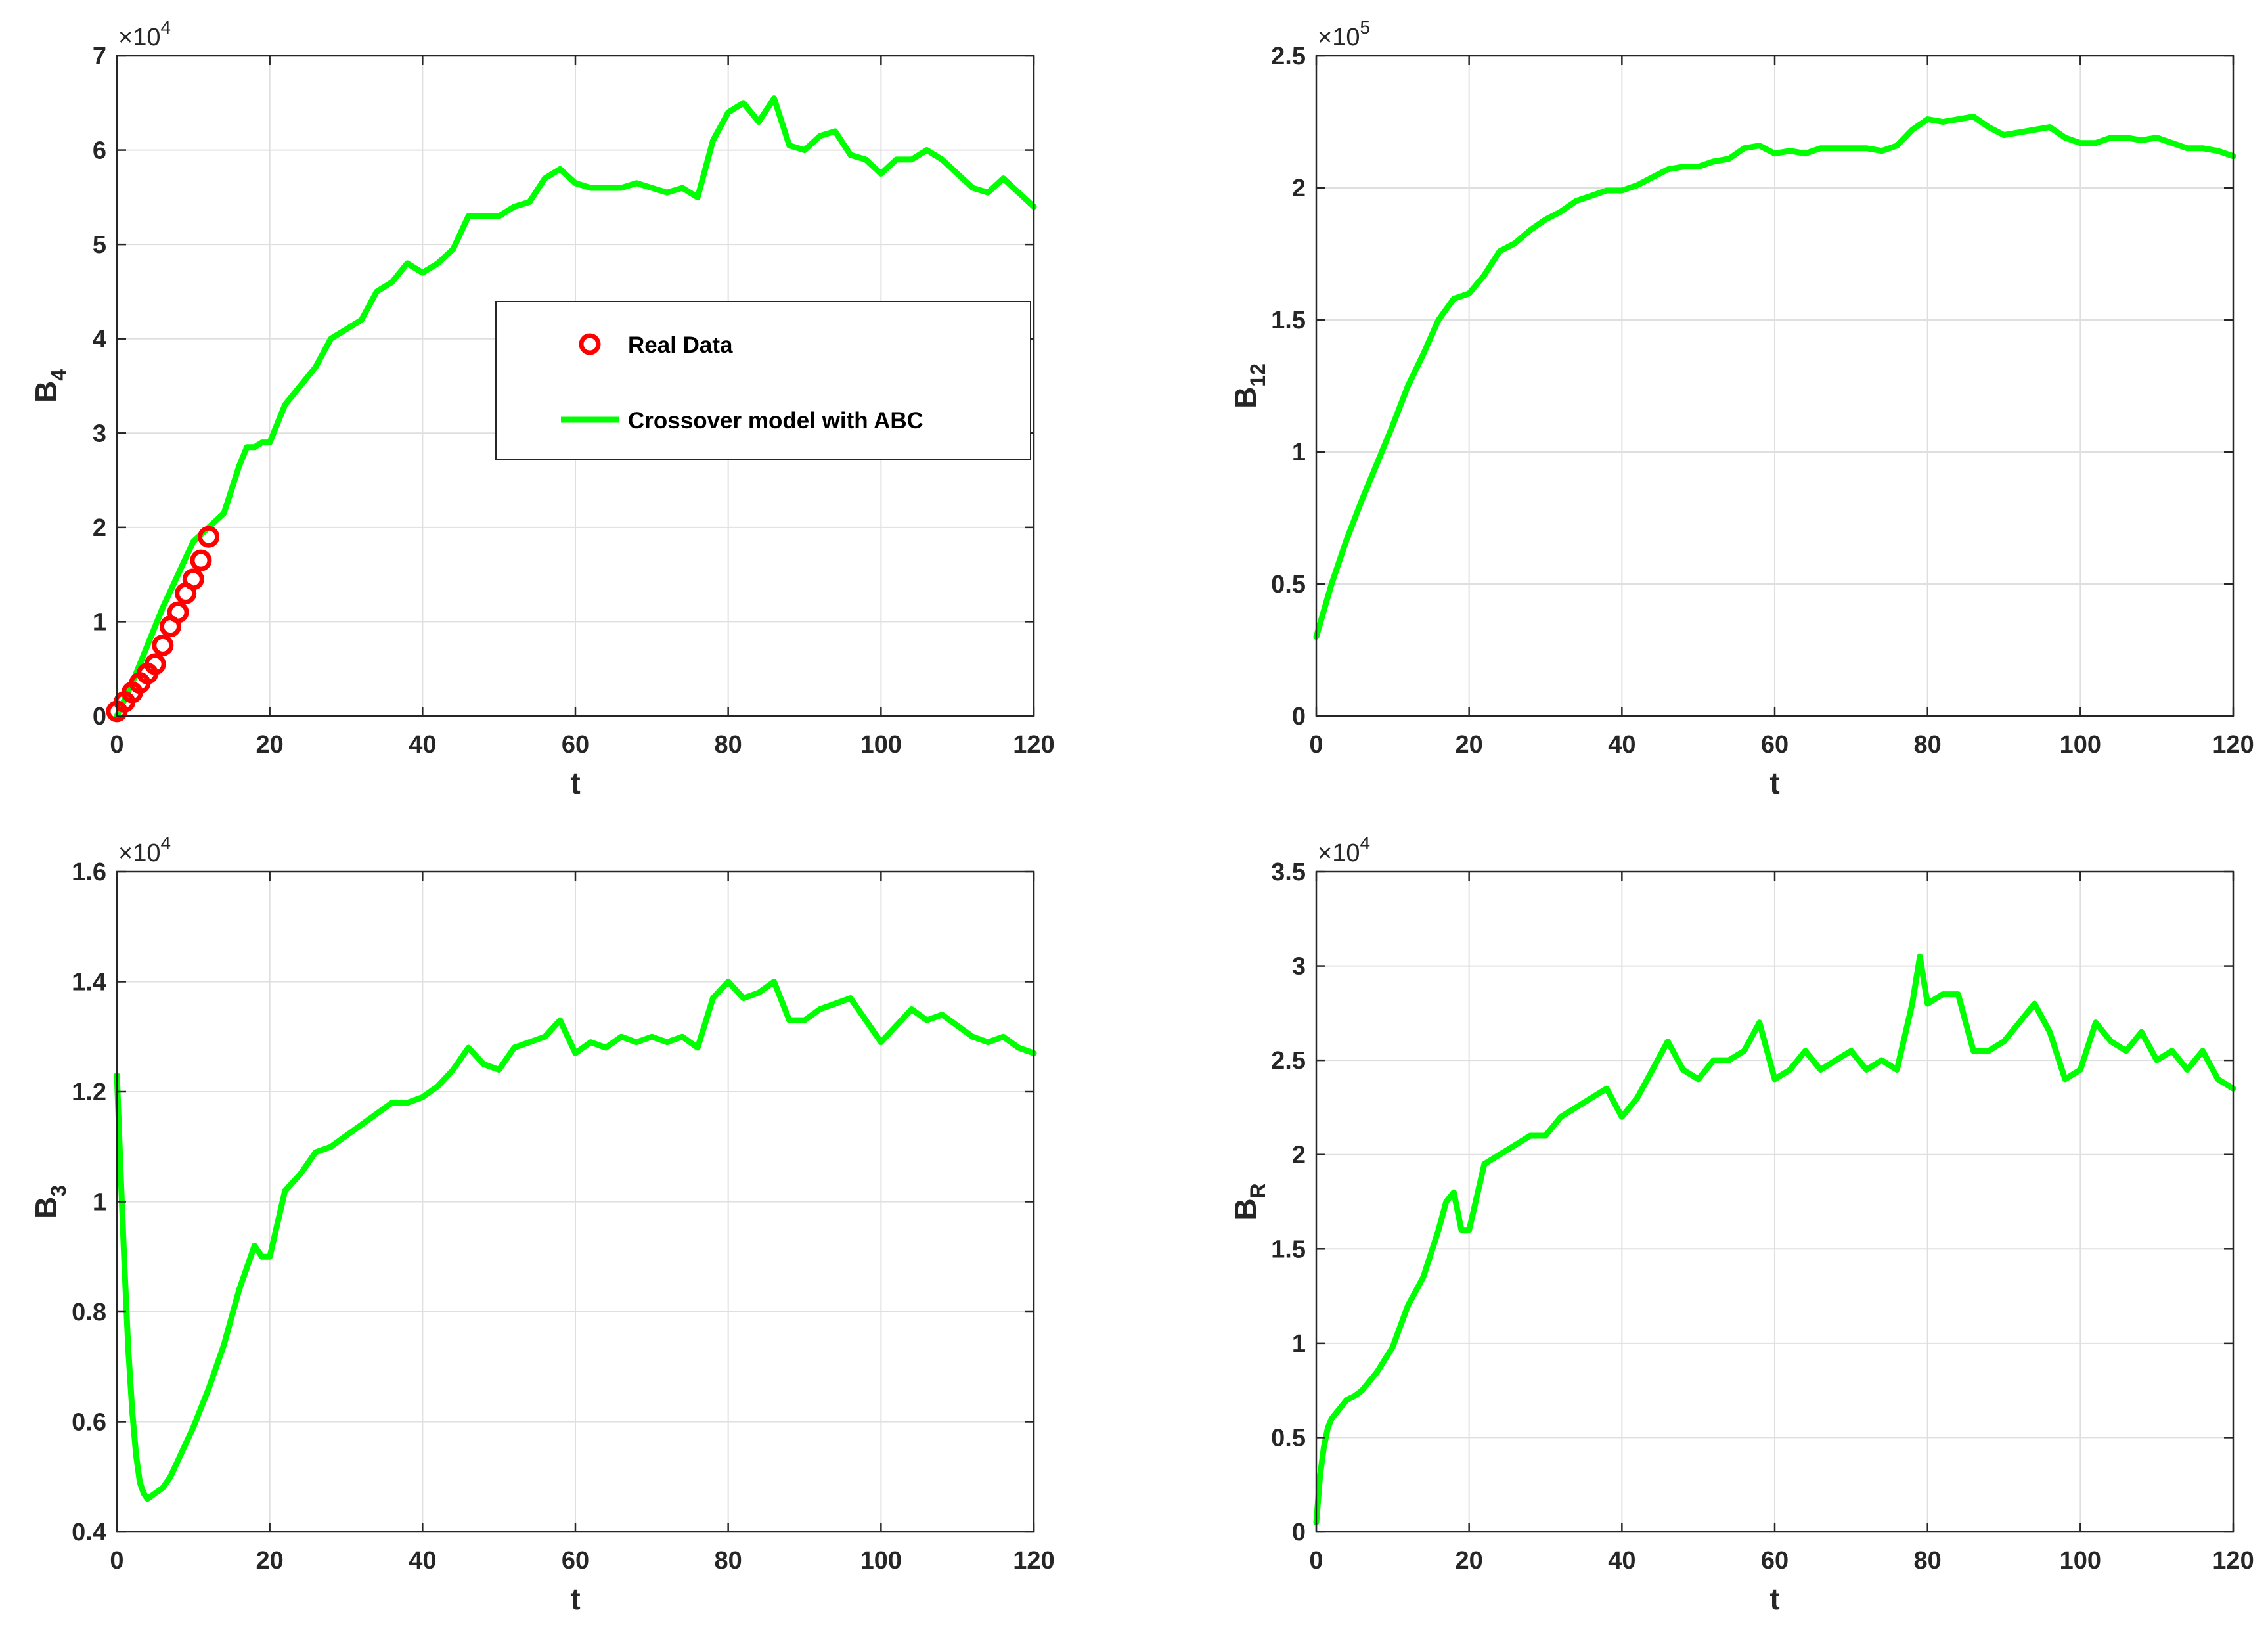 This screenshot has height=1633, width=2268. Describe the element at coordinates (89, 872) in the screenshot. I see `y-tick-label: 1.6` at that location.